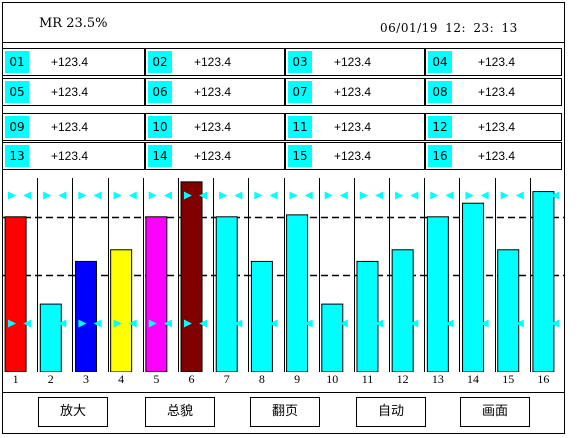 Image resolution: width=579 pixels, height=438 pixels. Describe the element at coordinates (283, 22) in the screenshot. I see `status-header: MR 23.5% 06/01/19 12: 23: 13` at that location.